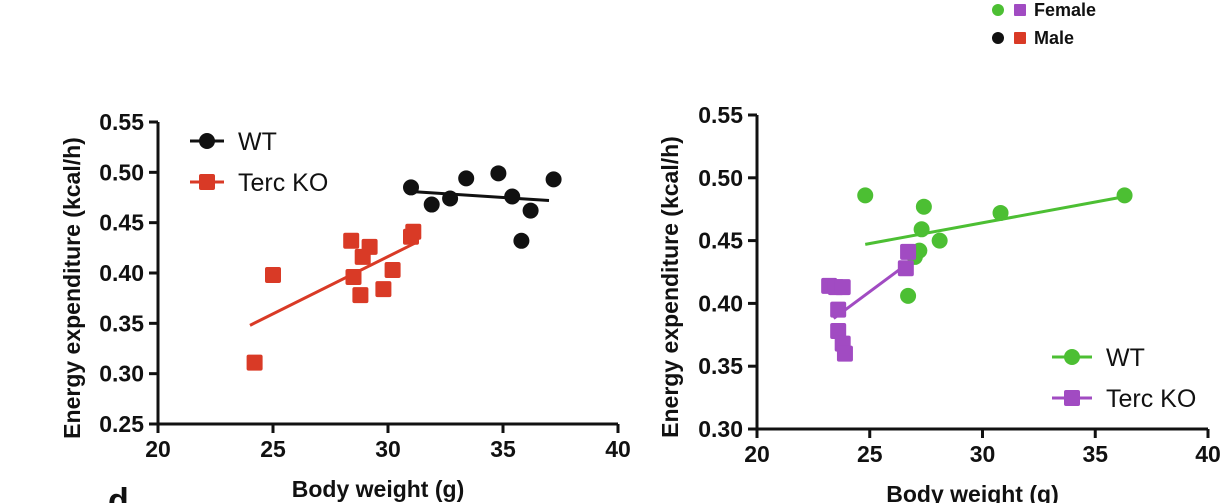 The width and height of the screenshot is (1222, 503). I want to click on y-tick-label: 0.25, so click(121, 424).